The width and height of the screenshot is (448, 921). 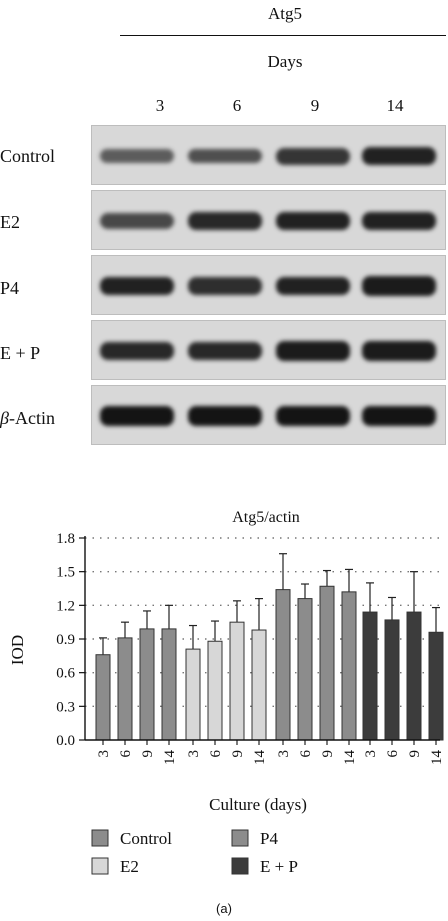 I want to click on figure-caption: (a), so click(x=224, y=908).